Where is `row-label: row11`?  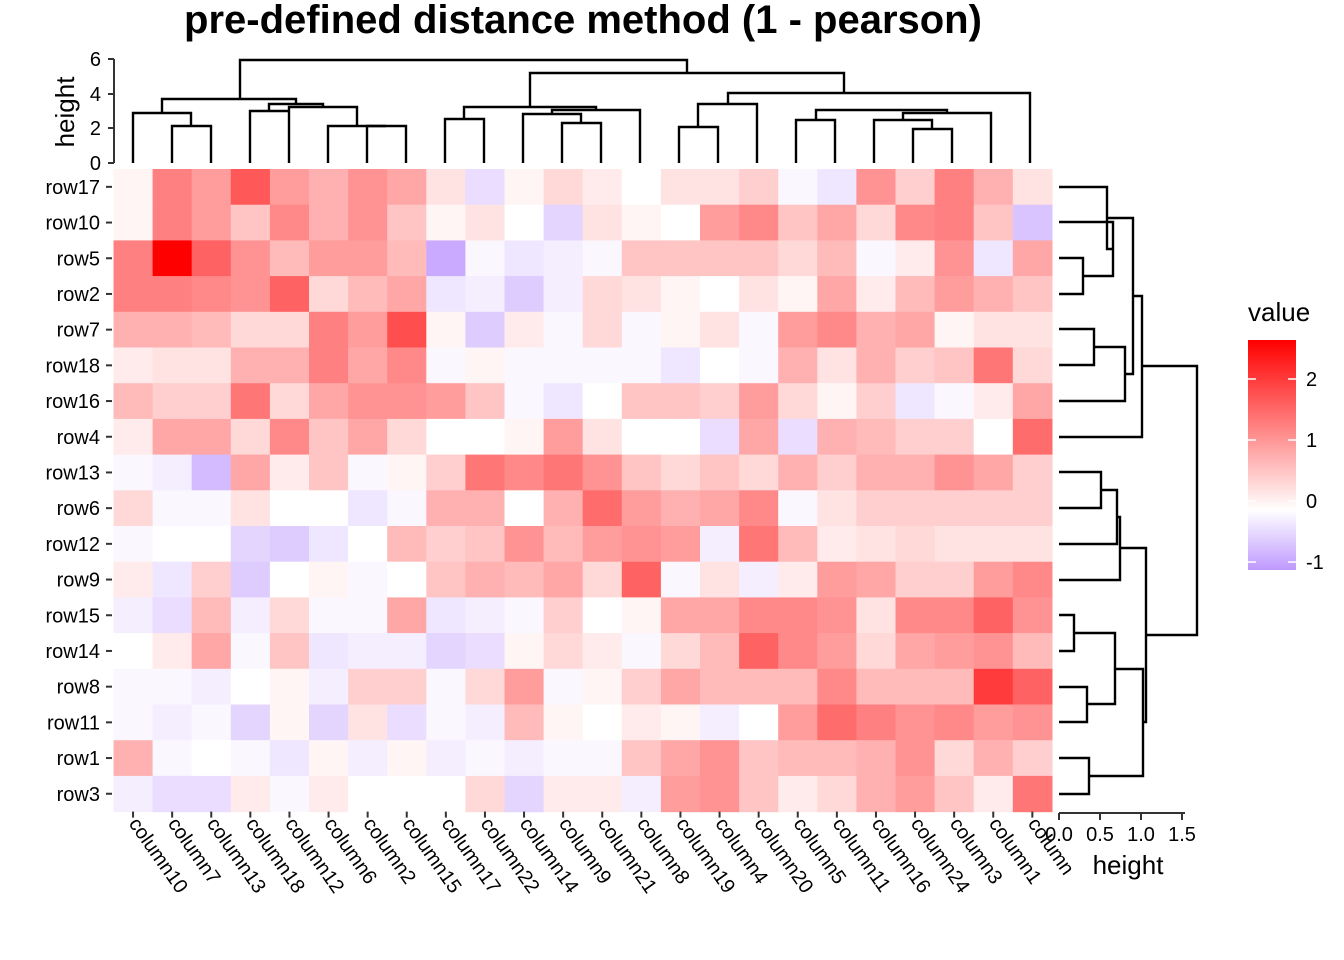 row-label: row11 is located at coordinates (73, 723).